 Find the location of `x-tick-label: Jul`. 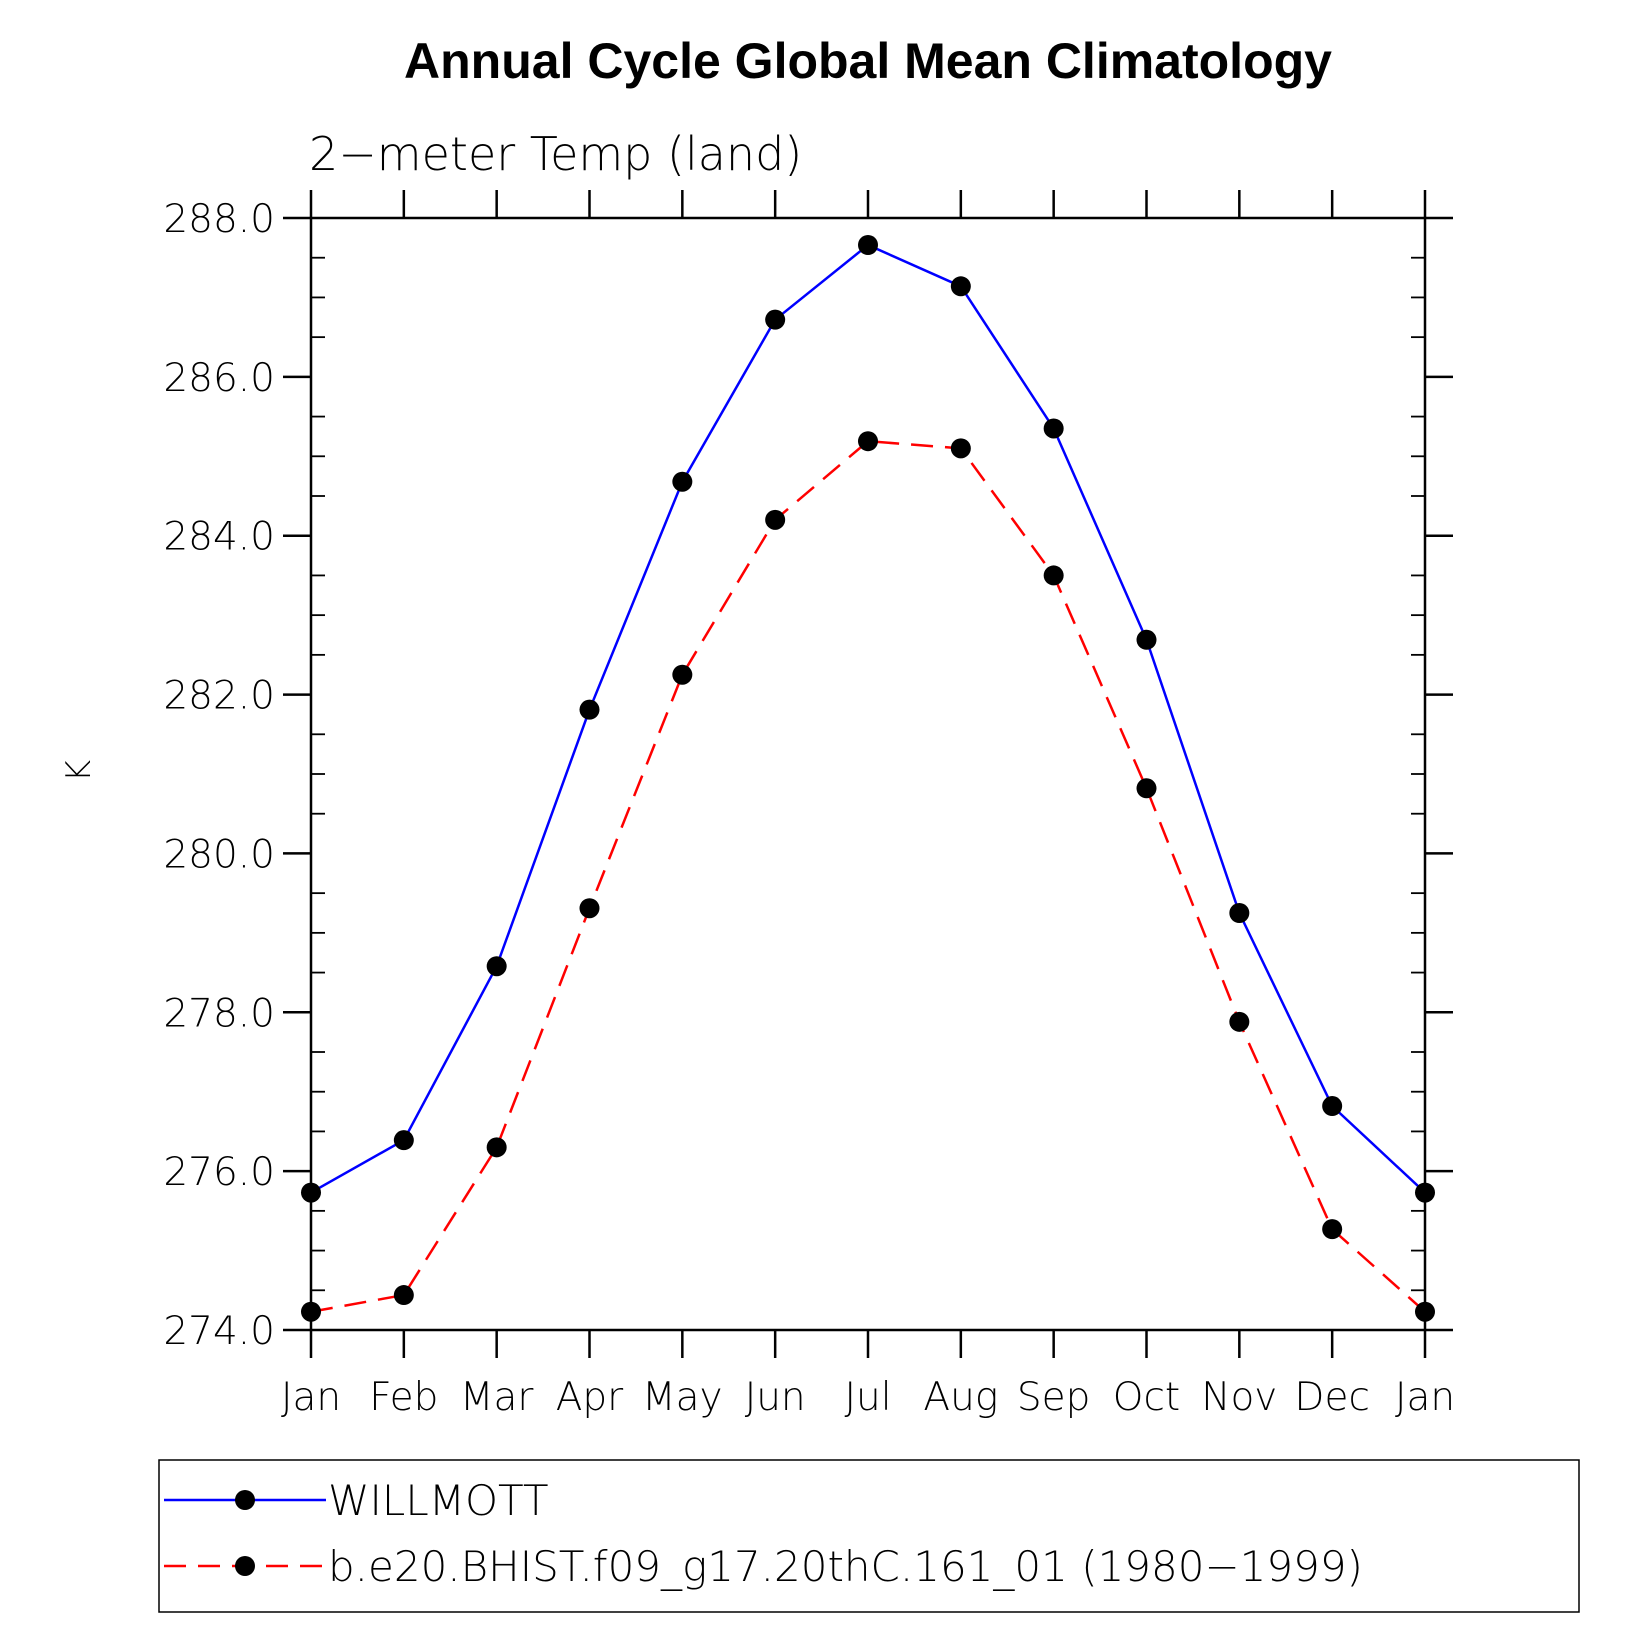

x-tick-label: Jul is located at coordinates (867, 1397).